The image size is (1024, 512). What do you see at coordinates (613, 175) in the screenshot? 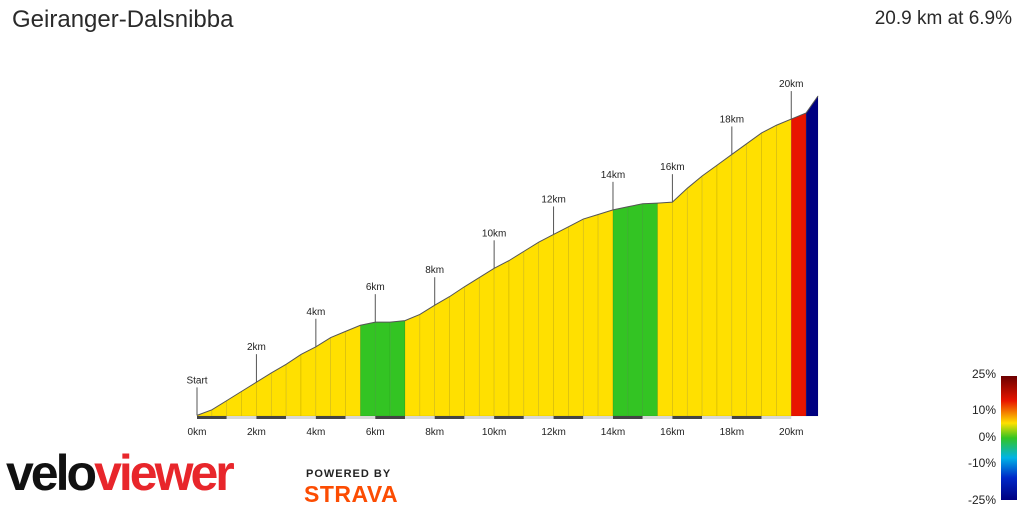
I see `km-marker-label: 14km` at bounding box center [613, 175].